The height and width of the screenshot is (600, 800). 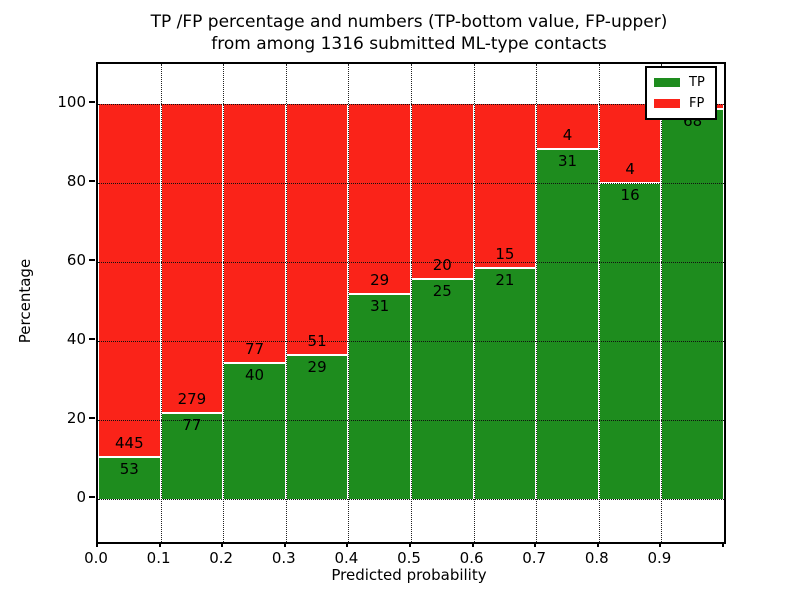 What do you see at coordinates (471, 558) in the screenshot?
I see `x-tick-label: 0.6` at bounding box center [471, 558].